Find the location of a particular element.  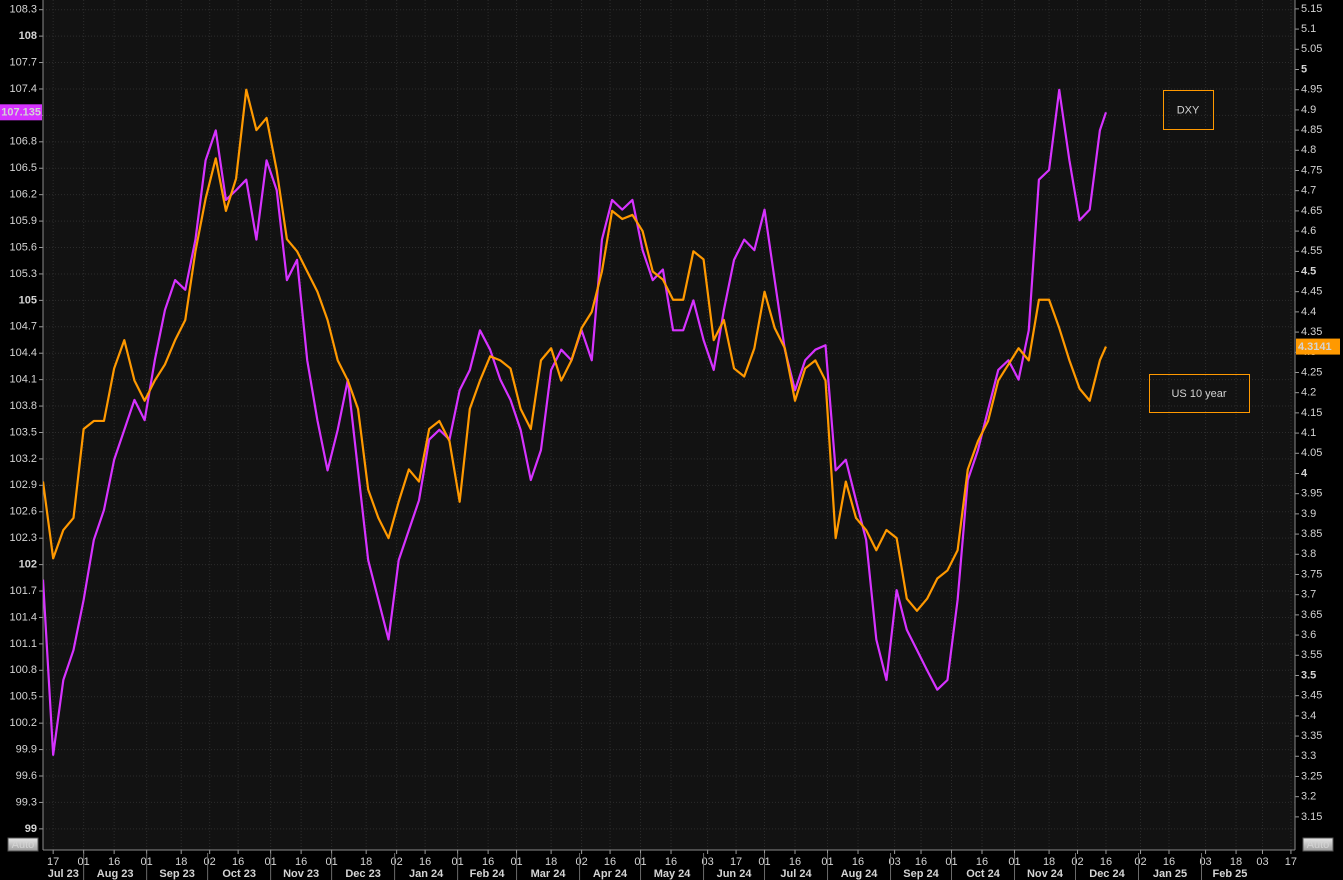

month-label: Jul 23 is located at coordinates (63, 874).